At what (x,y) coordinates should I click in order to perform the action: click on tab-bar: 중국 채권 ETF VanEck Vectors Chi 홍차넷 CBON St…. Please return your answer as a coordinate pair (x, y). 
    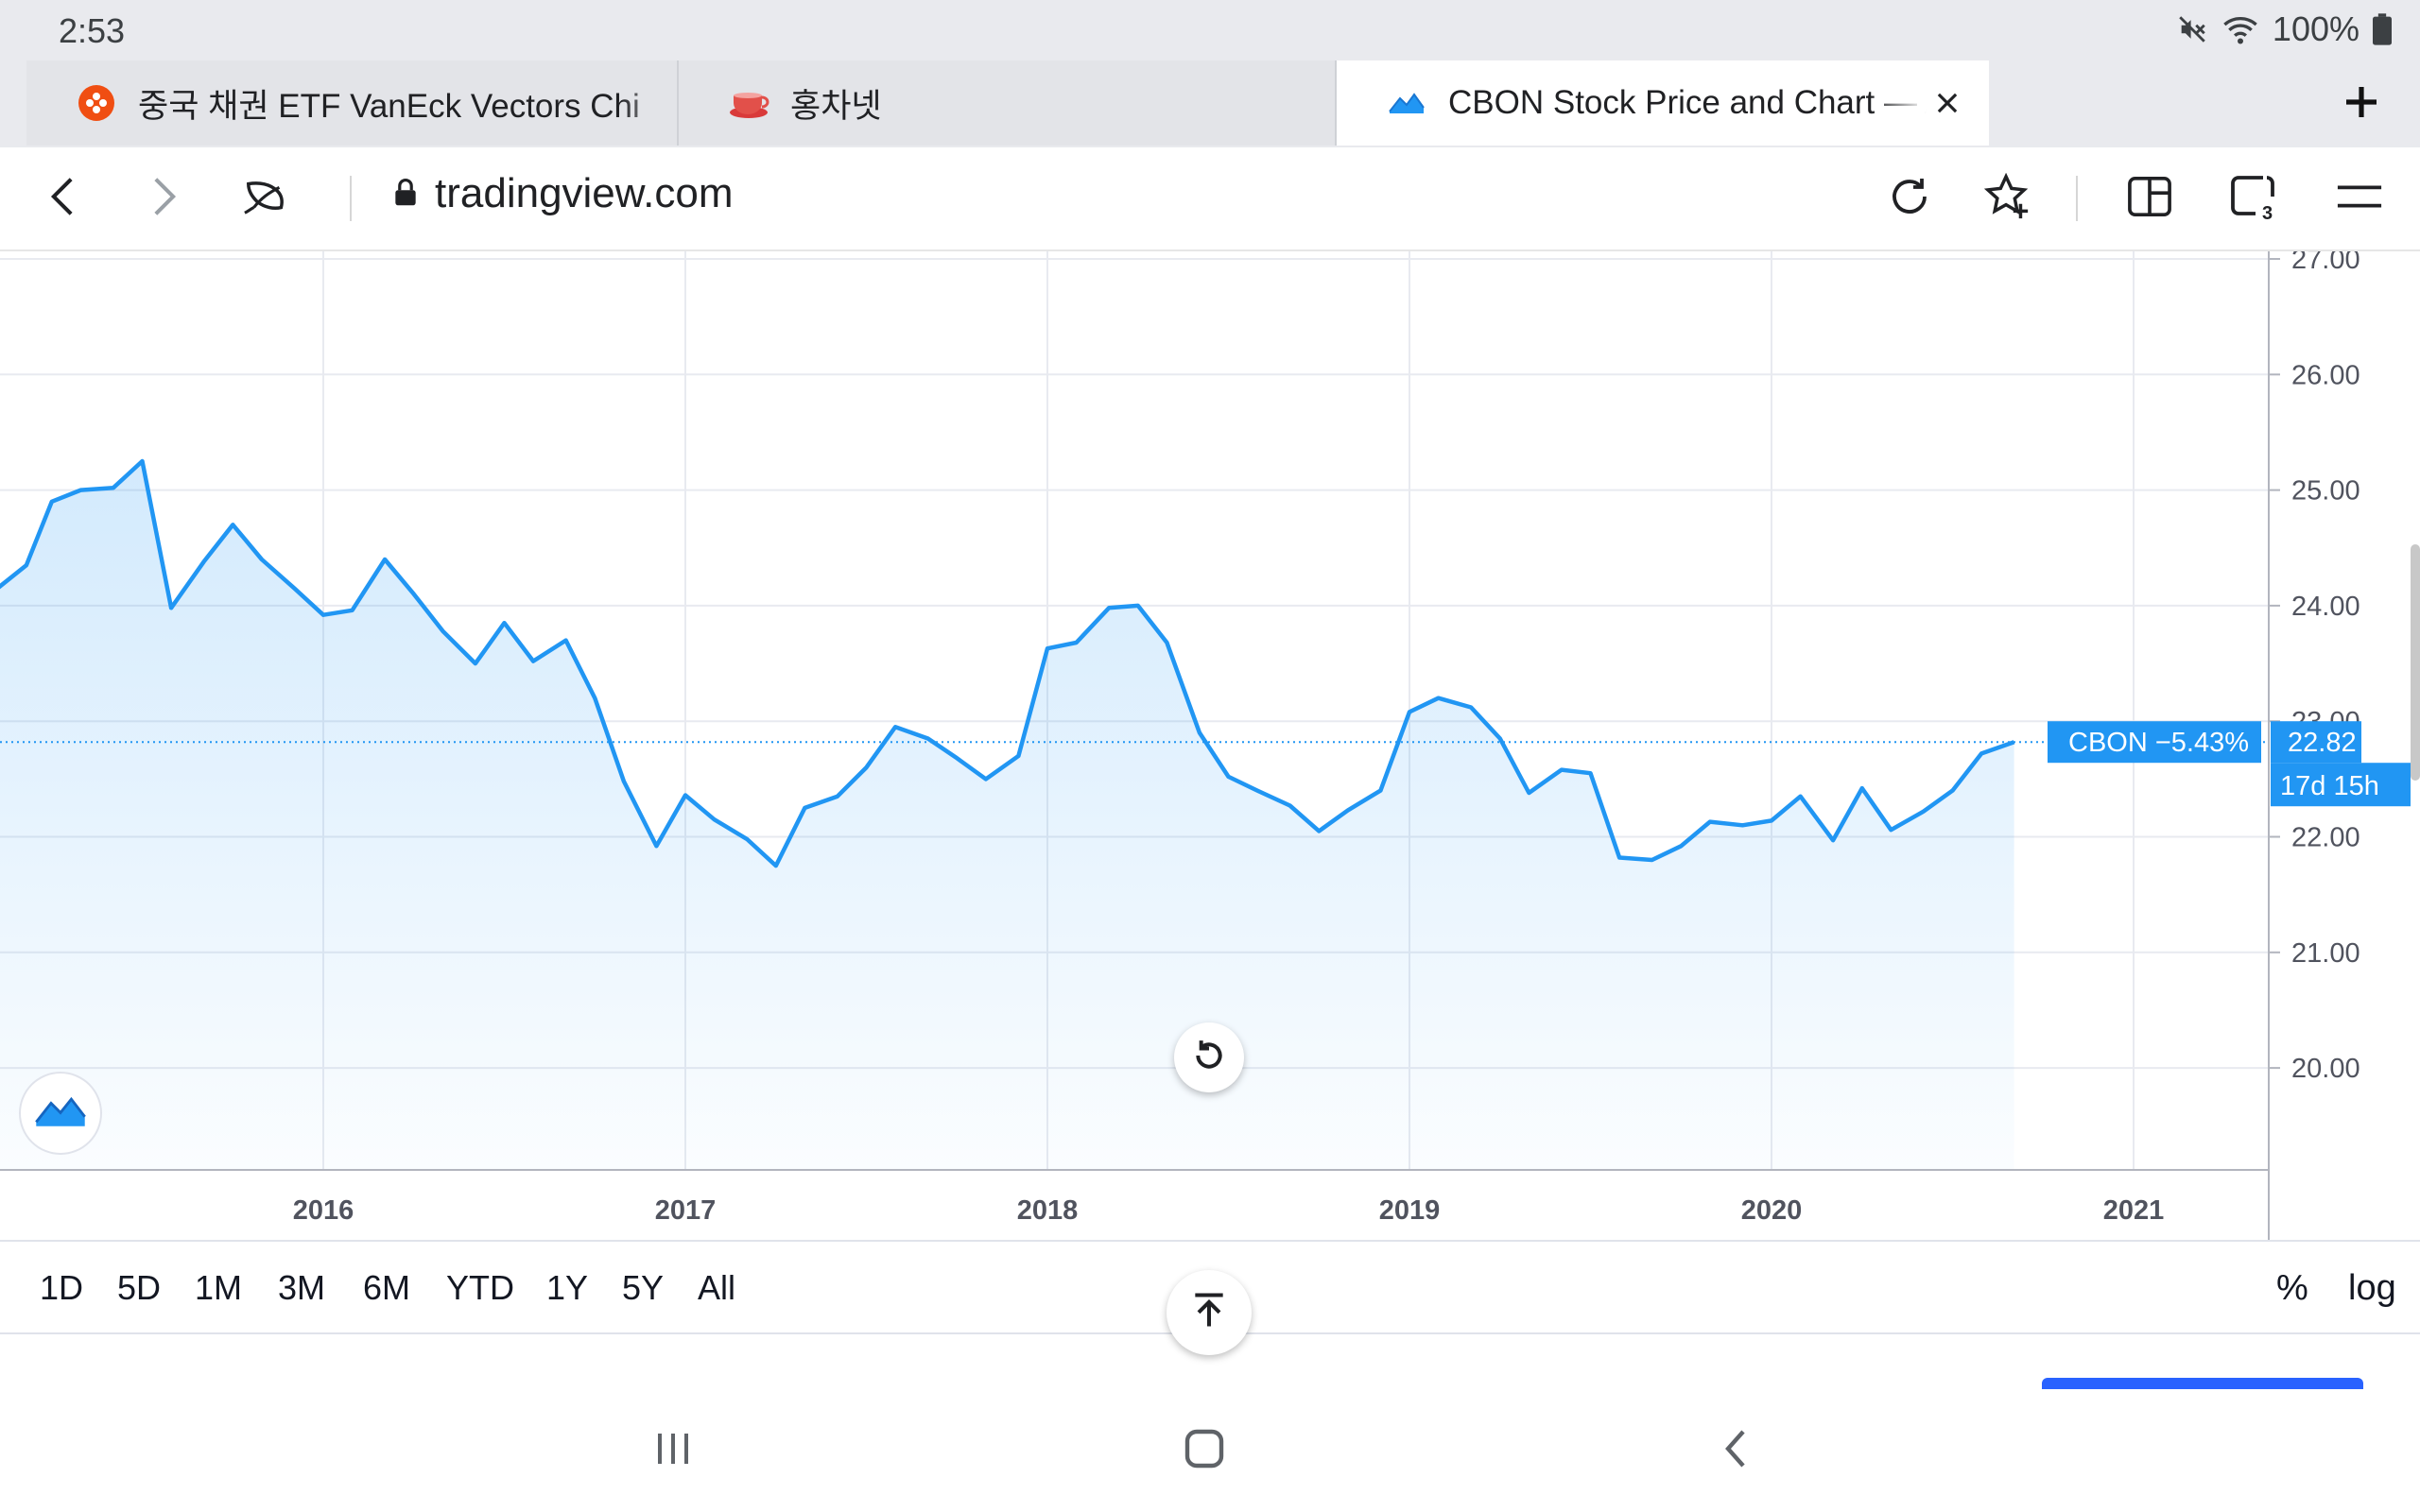
    Looking at the image, I should click on (1210, 103).